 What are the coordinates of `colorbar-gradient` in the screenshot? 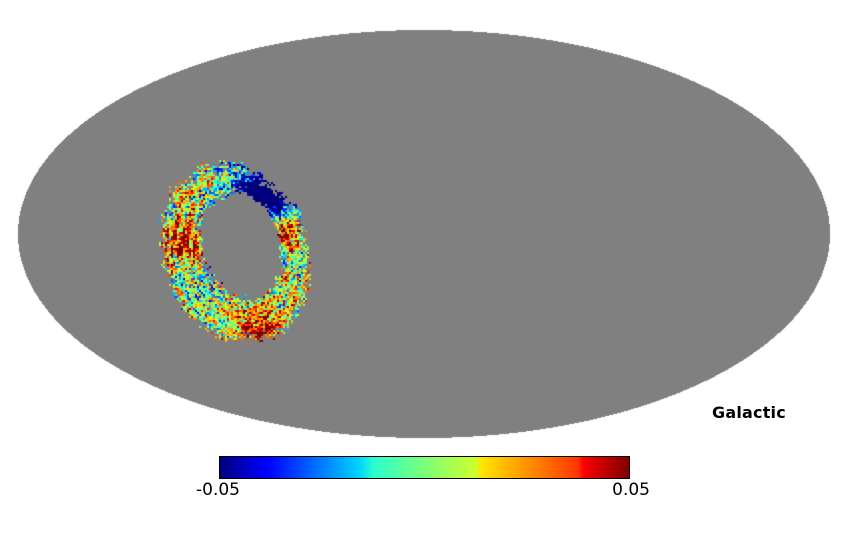 It's located at (424, 467).